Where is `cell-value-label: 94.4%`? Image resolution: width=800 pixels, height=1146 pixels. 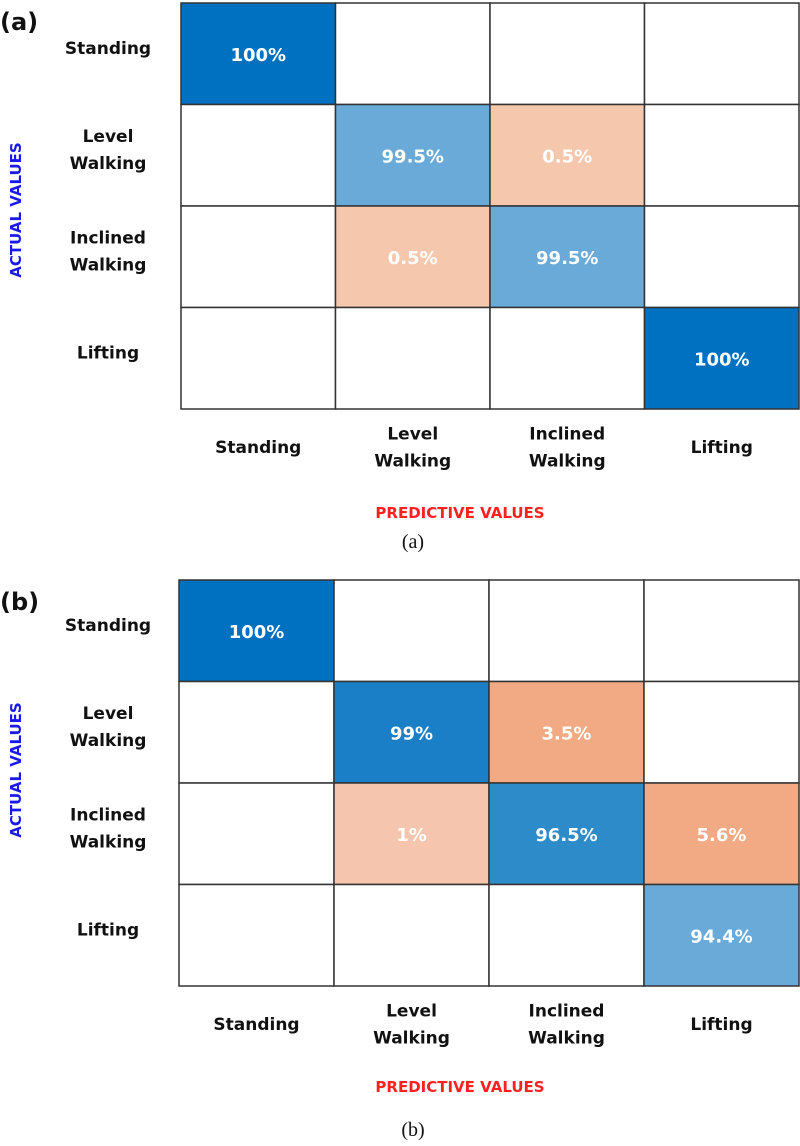 cell-value-label: 94.4% is located at coordinates (721, 936).